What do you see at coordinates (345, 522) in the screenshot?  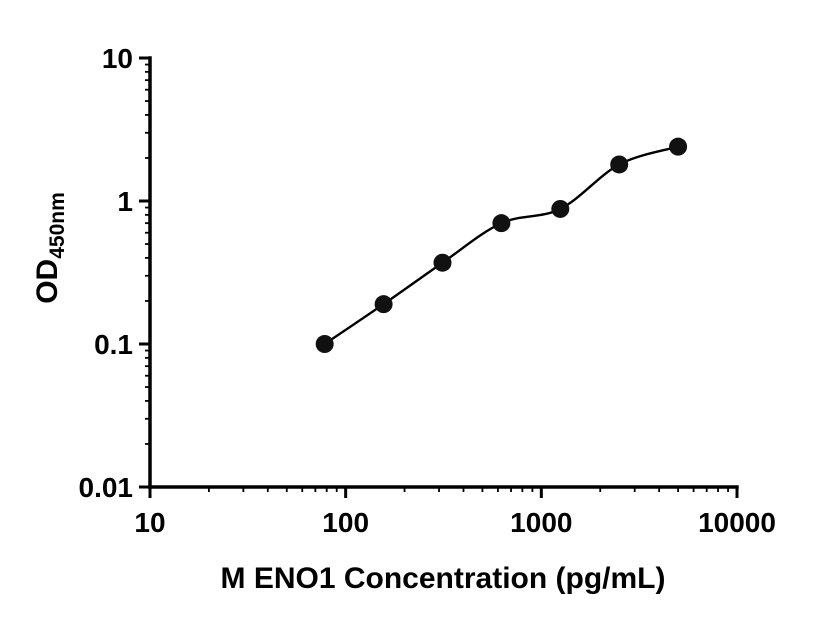 I see `x-tick-label: 100` at bounding box center [345, 522].